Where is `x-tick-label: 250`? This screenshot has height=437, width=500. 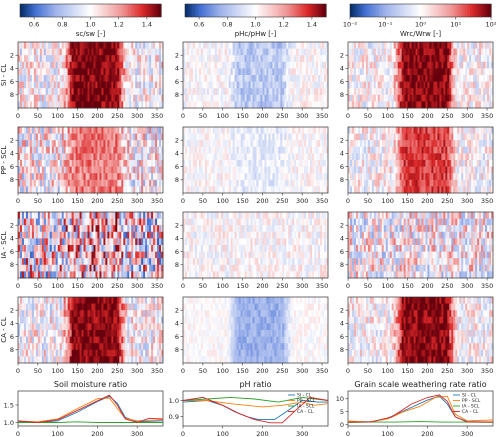 x-tick-label: 250 is located at coordinates (447, 116).